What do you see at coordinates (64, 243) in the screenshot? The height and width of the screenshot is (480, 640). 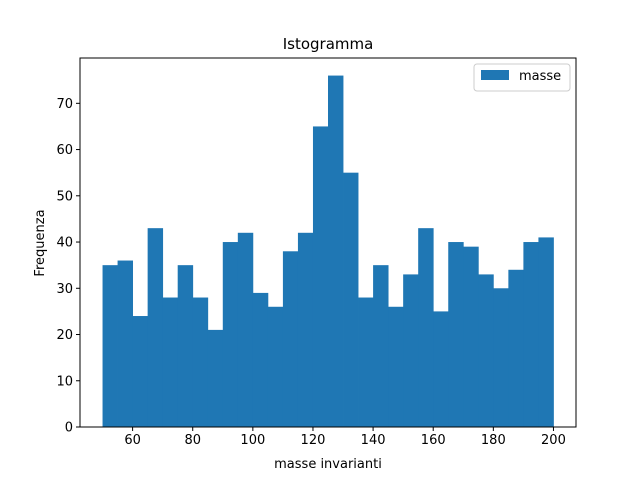 I see `y-tick-label: 40` at bounding box center [64, 243].